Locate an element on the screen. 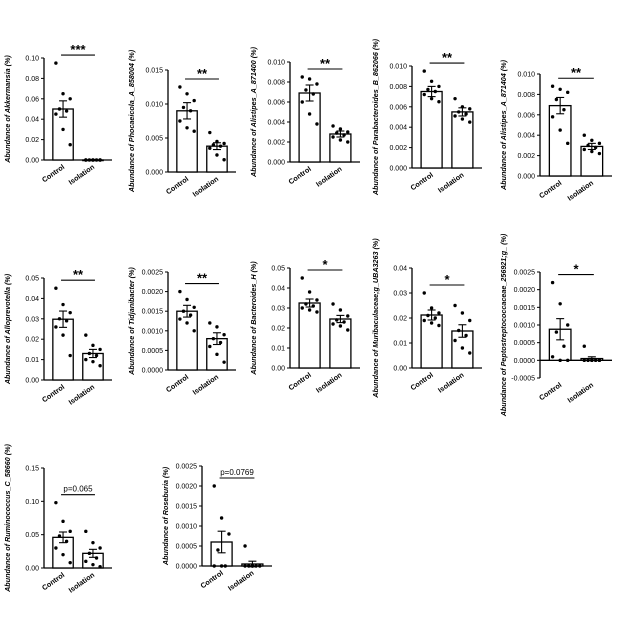 The image size is (640, 640). y-tick-label: 0.02 is located at coordinates (400, 319).